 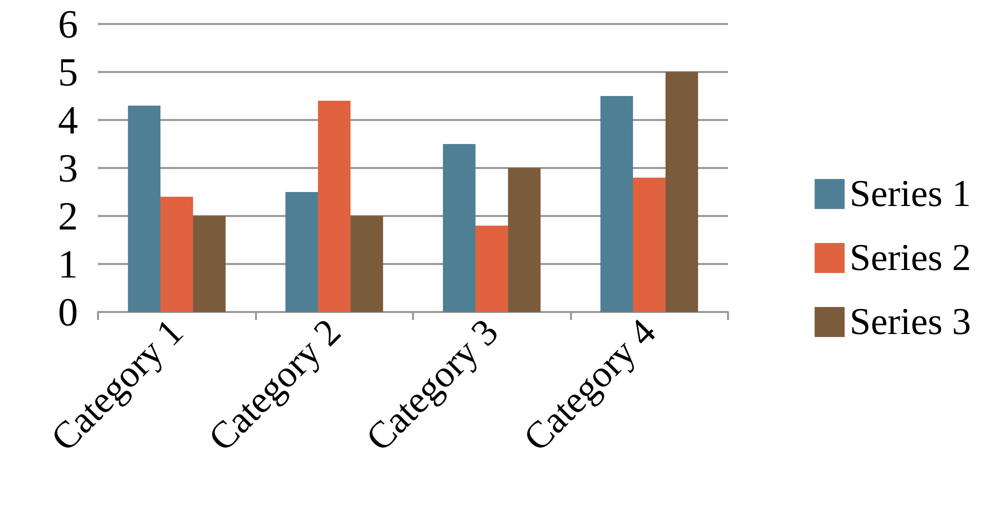 I want to click on legend-label: Series 1, so click(x=911, y=194).